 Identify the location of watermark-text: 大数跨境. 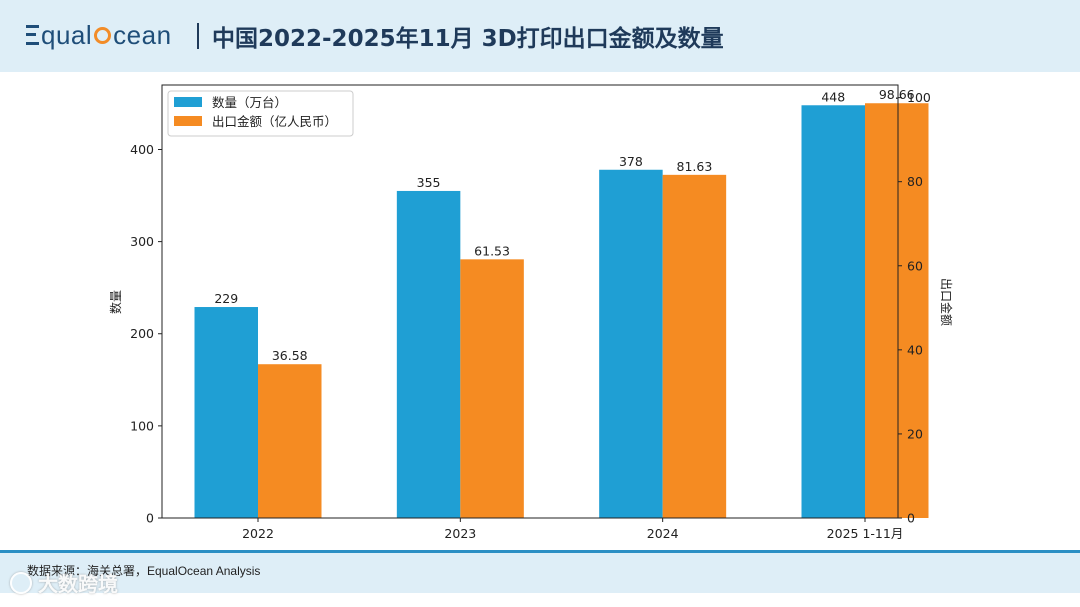
(78, 584).